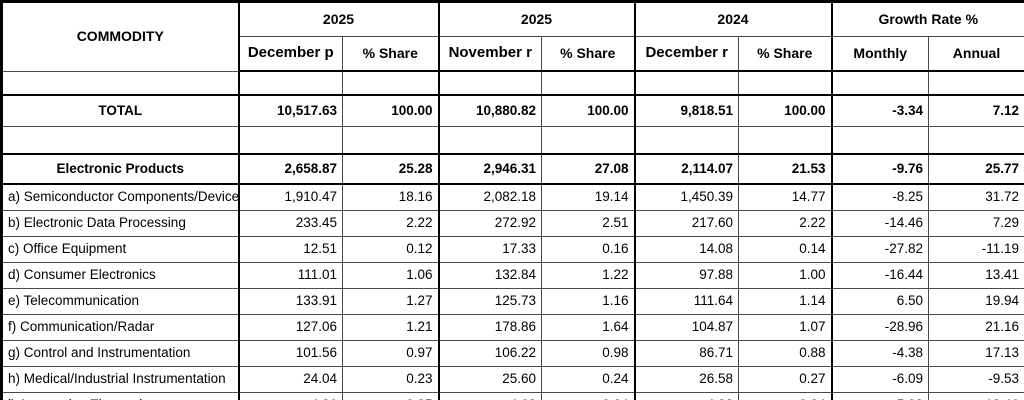  What do you see at coordinates (686, 301) in the screenshot?
I see `value-cell: 111.64` at bounding box center [686, 301].